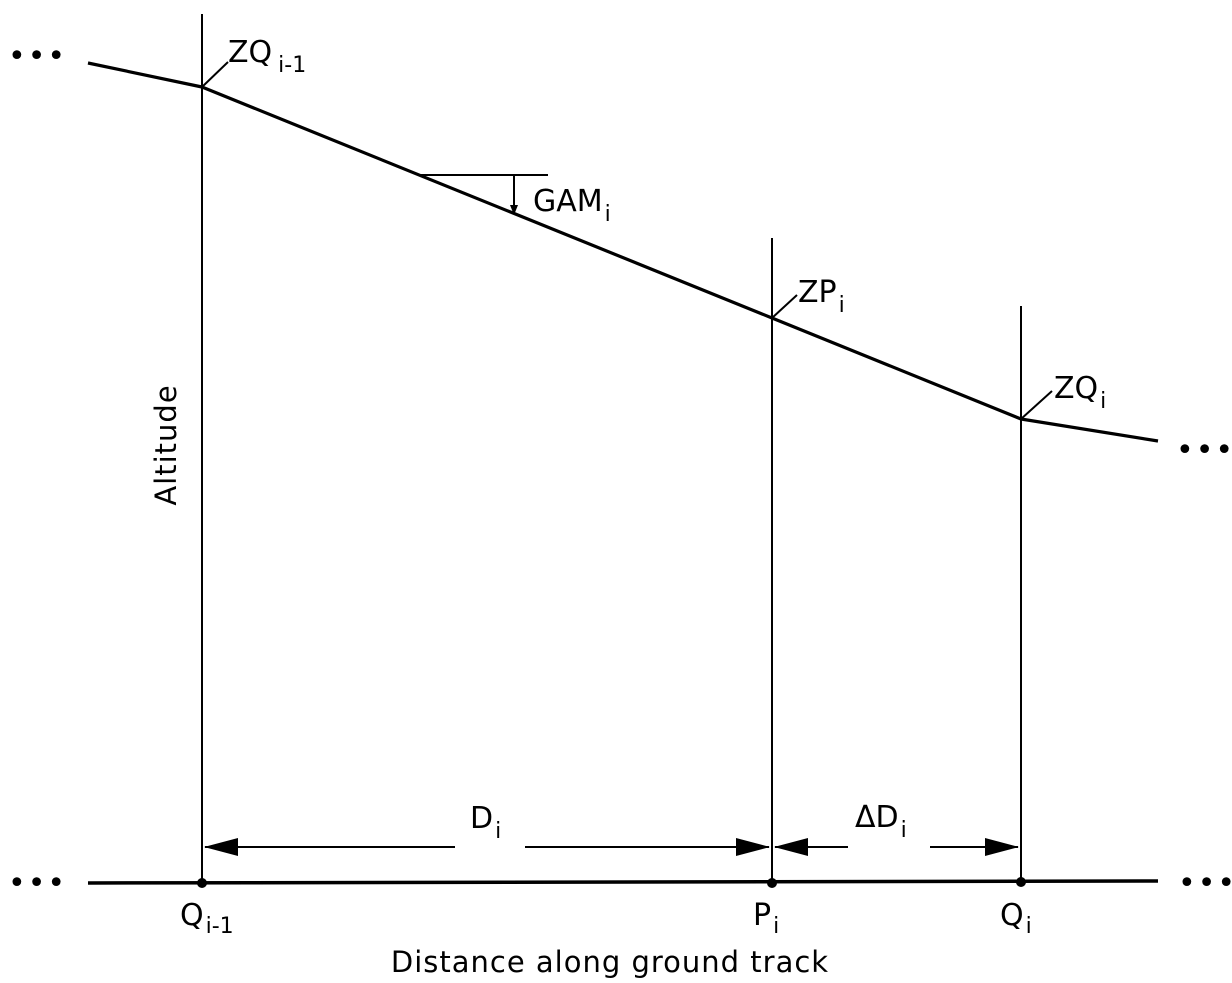 Image resolution: width=1232 pixels, height=983 pixels. Describe the element at coordinates (623, 882) in the screenshot. I see `ground-track-line` at that location.